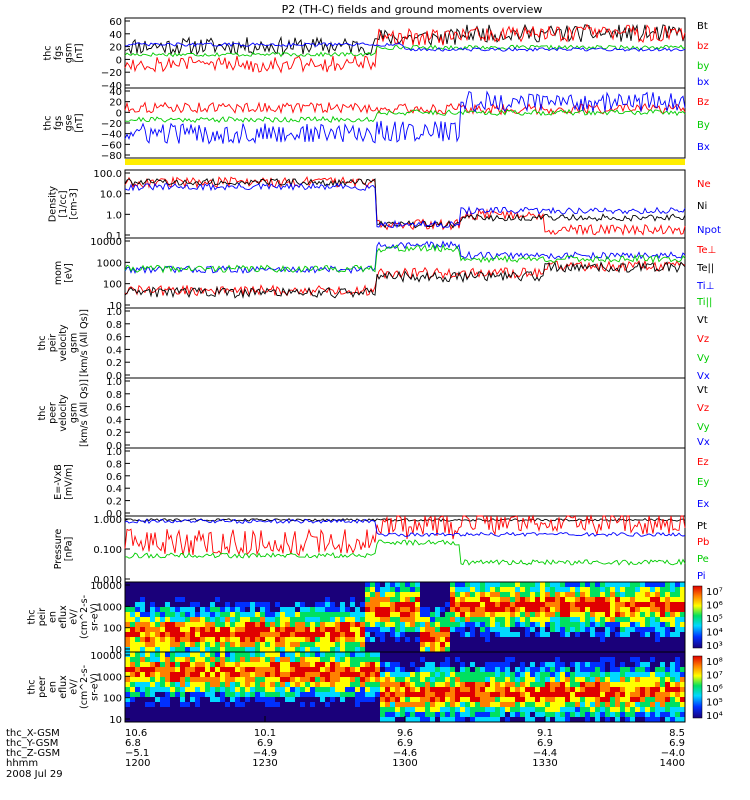  I want to click on y-axis-label: peer, so click(53, 413).